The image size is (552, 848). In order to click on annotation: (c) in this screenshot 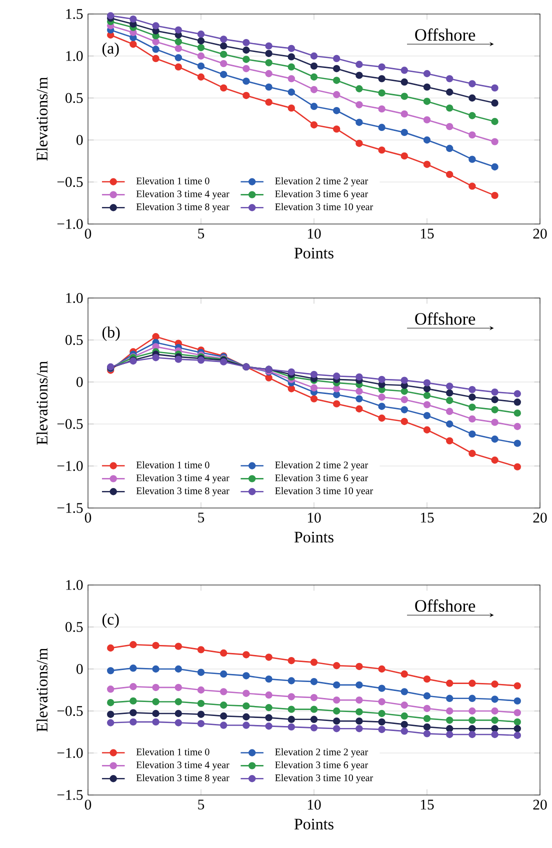, I will do `click(110, 620)`.